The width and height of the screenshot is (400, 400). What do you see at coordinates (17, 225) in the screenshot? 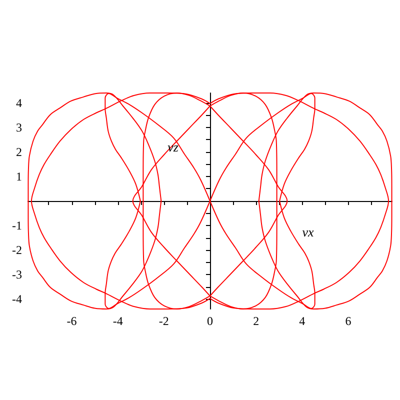
I see `y-tick-label: -1` at bounding box center [17, 225].